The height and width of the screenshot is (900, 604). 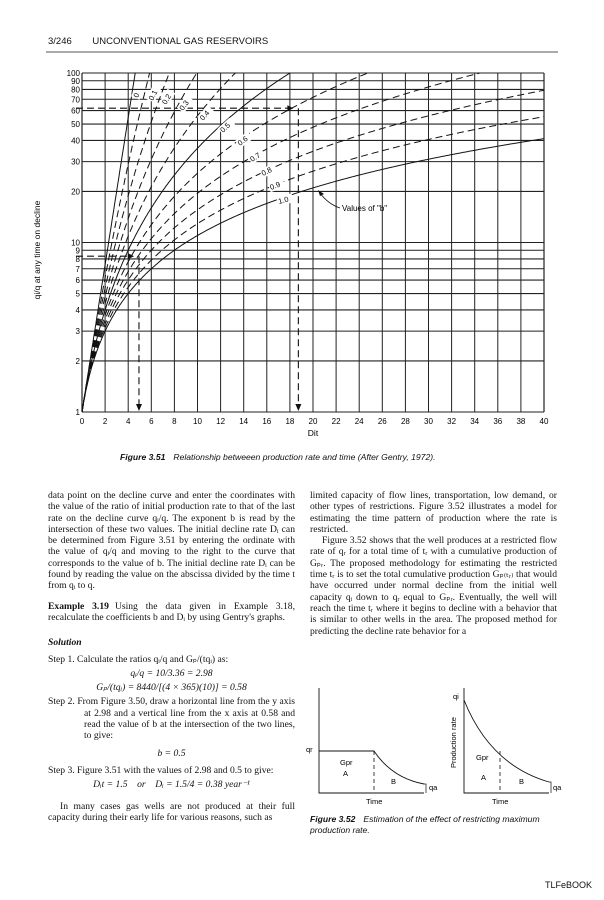 I want to click on y-axis-label: qi/q at any time on decline, so click(x=37, y=249).